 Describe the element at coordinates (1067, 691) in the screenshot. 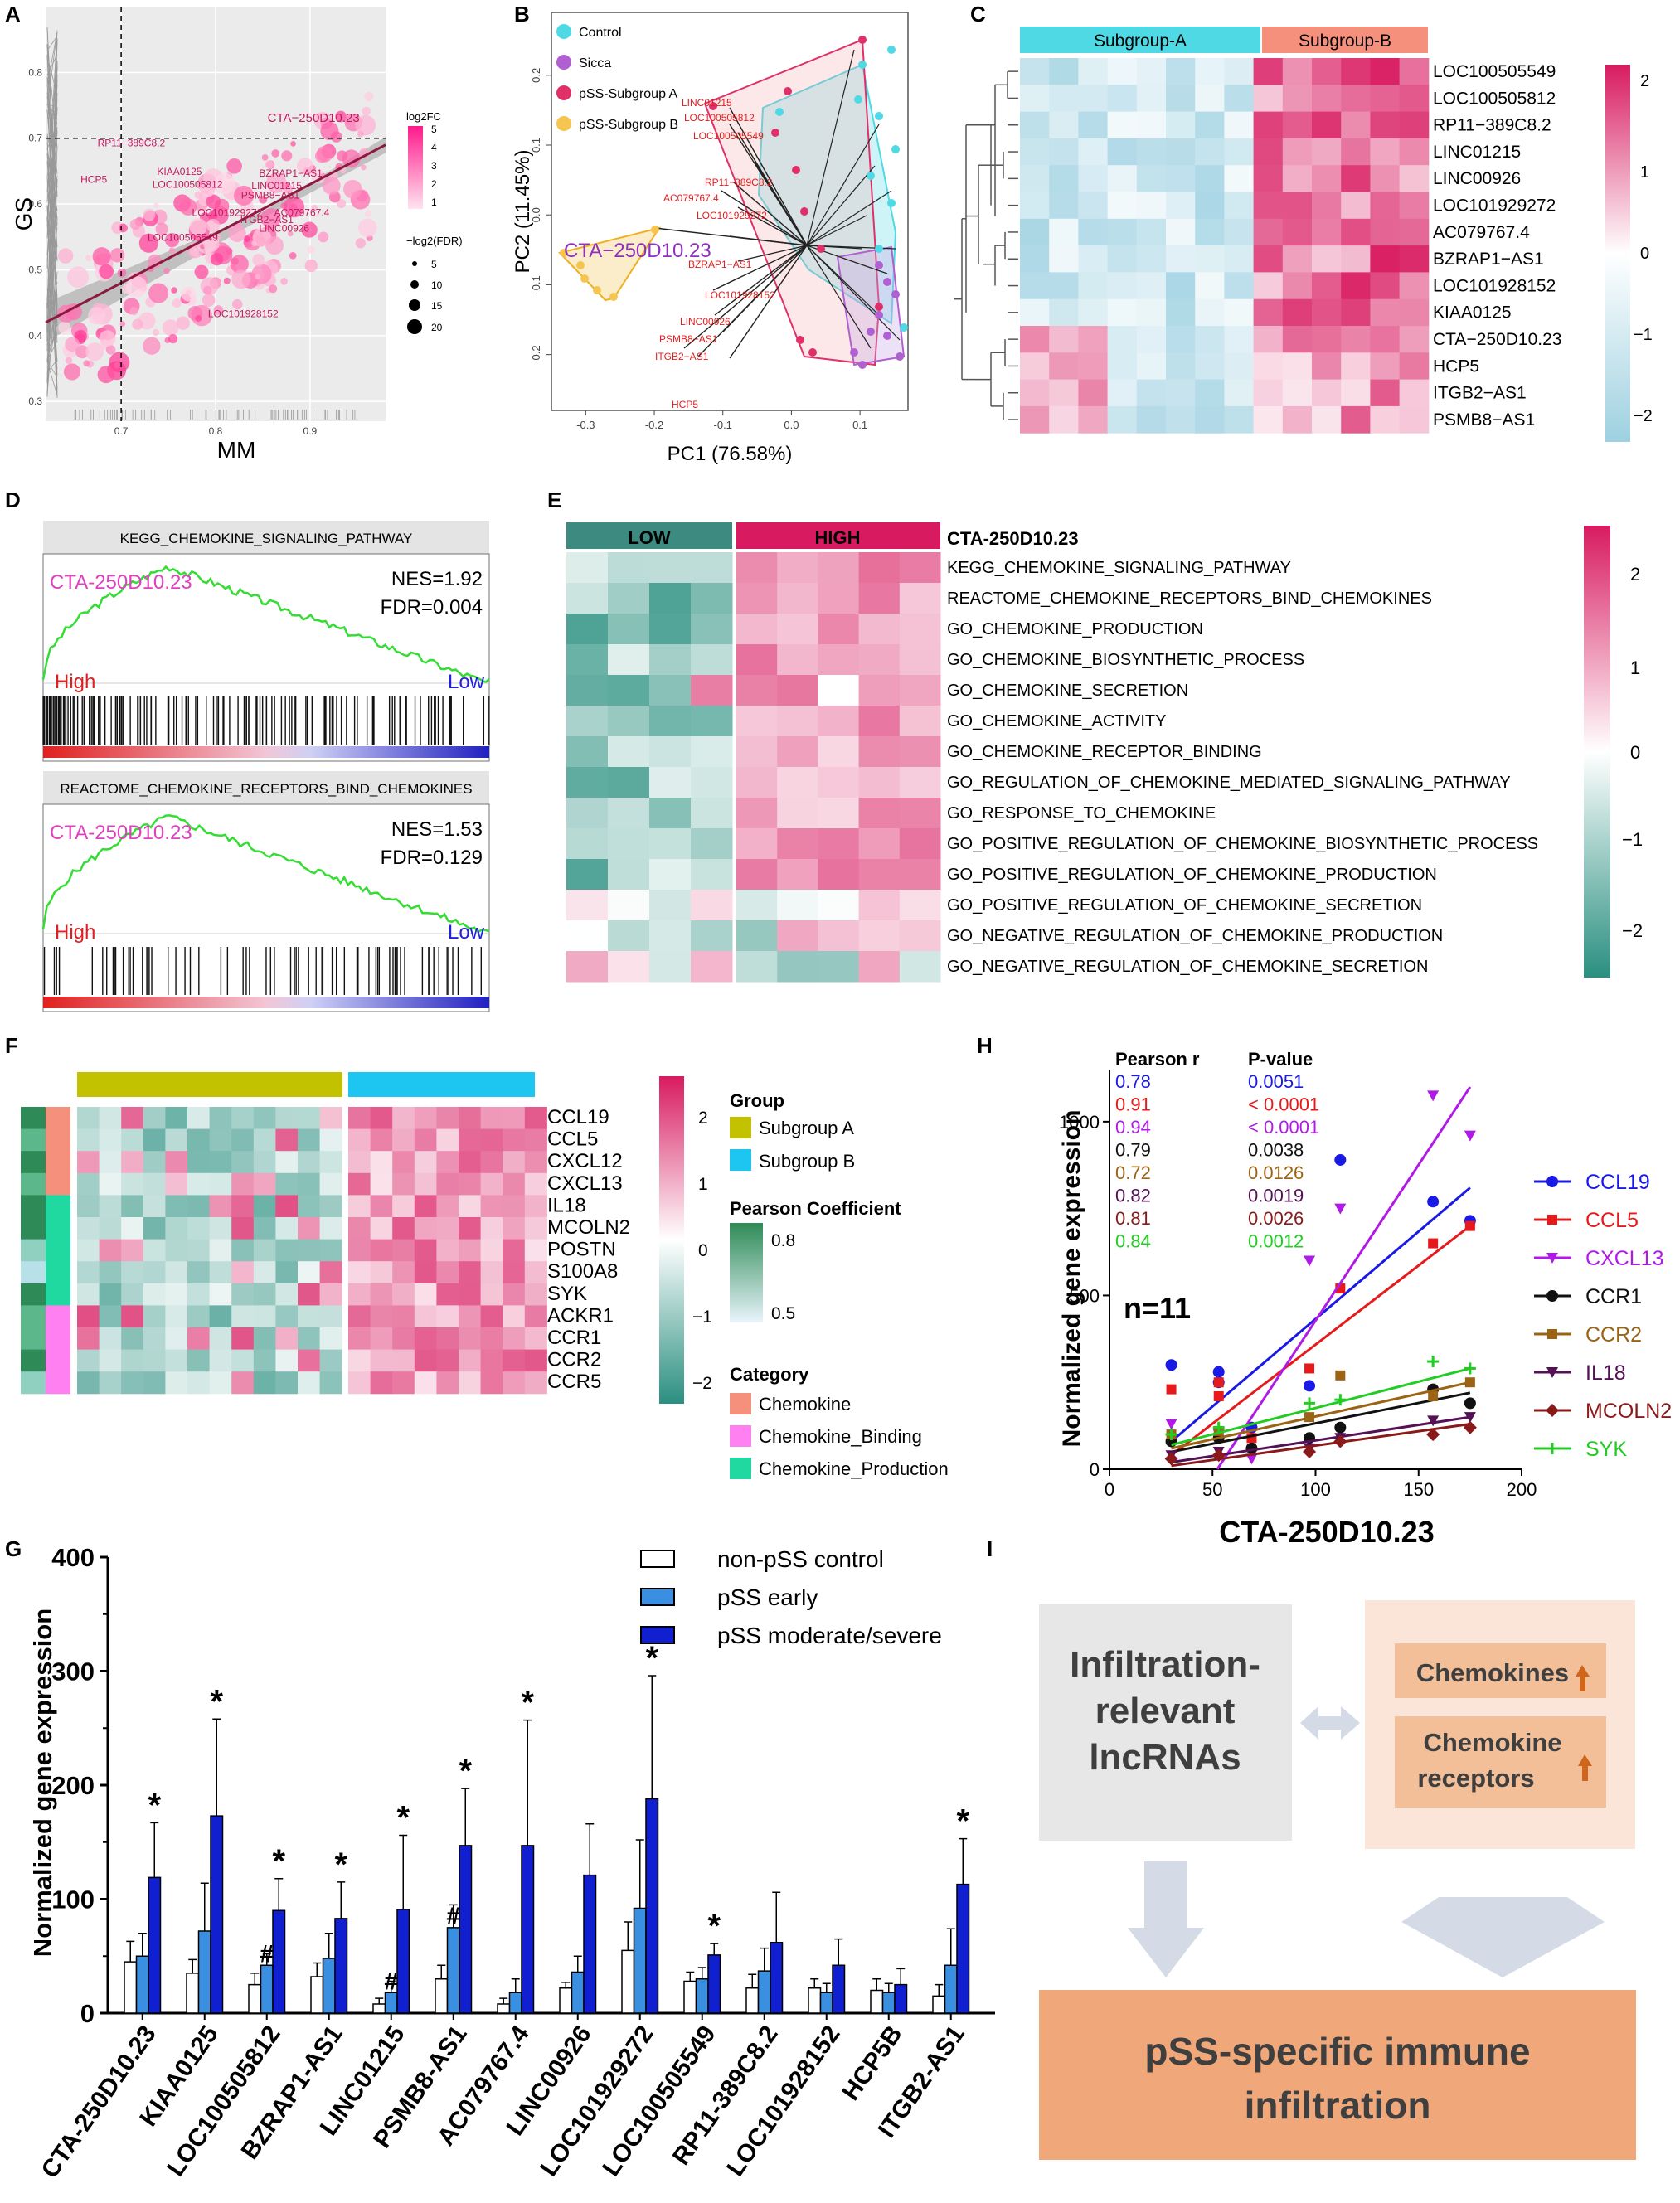

I see `panel-e-row-label: GO_CHEMOKINE_SECRETION` at that location.